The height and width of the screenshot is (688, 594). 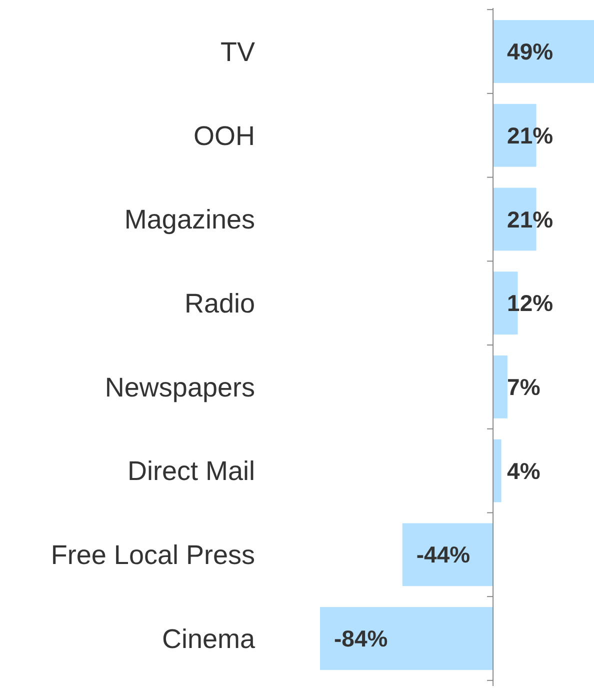 What do you see at coordinates (443, 555) in the screenshot?
I see `data-label: -44%` at bounding box center [443, 555].